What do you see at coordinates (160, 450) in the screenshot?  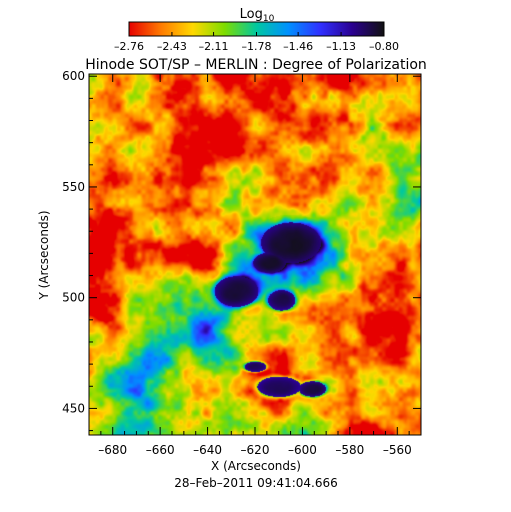 I see `x-tick-label: –660` at bounding box center [160, 450].